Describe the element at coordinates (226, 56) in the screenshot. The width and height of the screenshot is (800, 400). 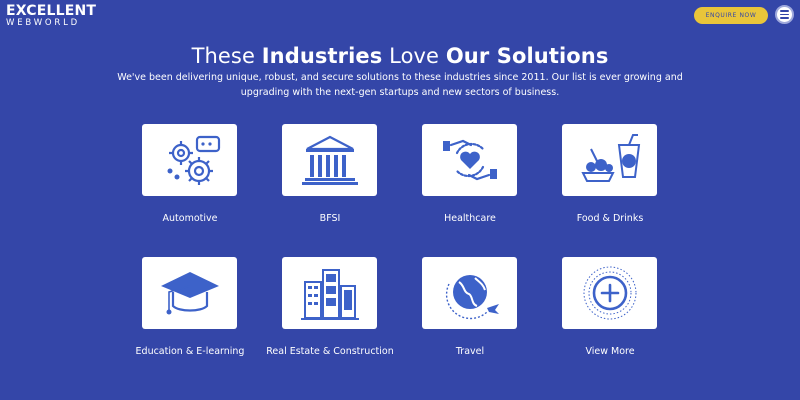
I see `title-part: These` at that location.